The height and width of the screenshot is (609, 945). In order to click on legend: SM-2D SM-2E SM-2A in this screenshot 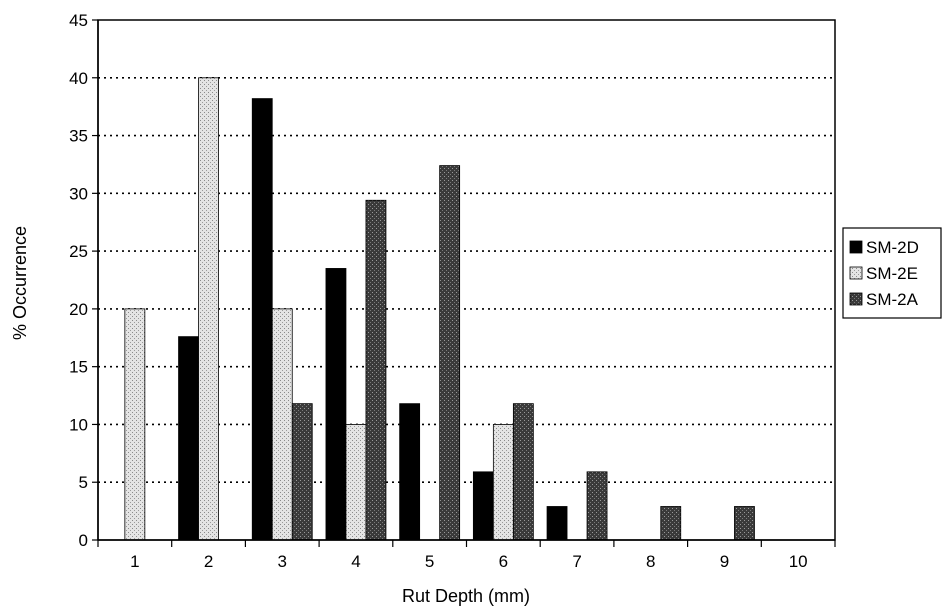, I will do `click(892, 273)`.